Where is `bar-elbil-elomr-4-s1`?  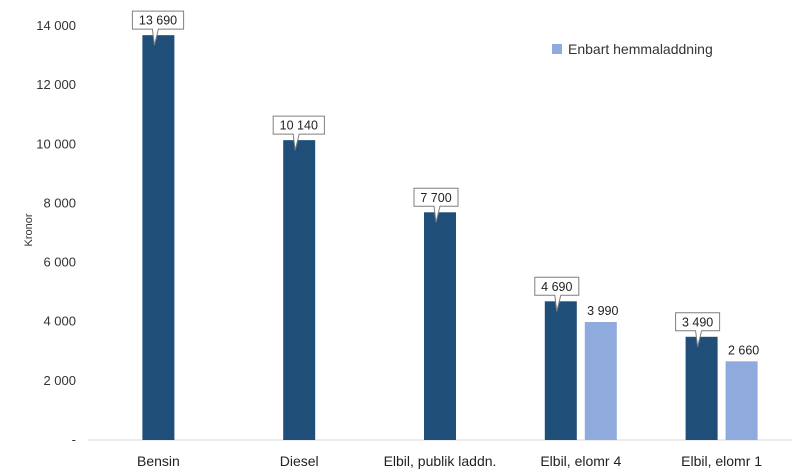
bar-elbil-elomr-4-s1 is located at coordinates (560, 370).